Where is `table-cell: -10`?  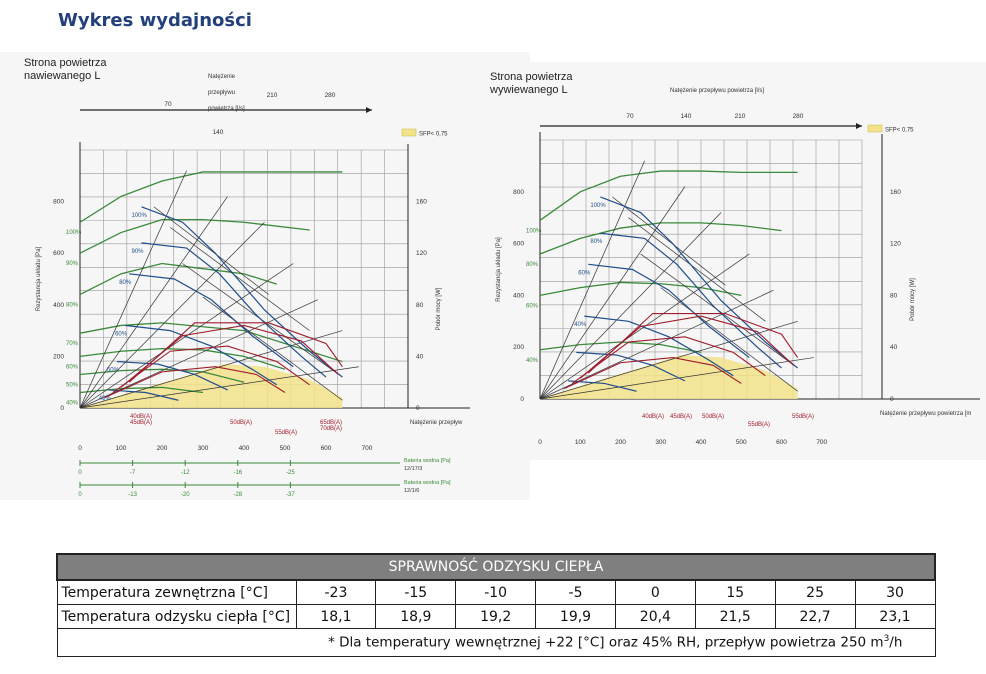
table-cell: -10 is located at coordinates (496, 592).